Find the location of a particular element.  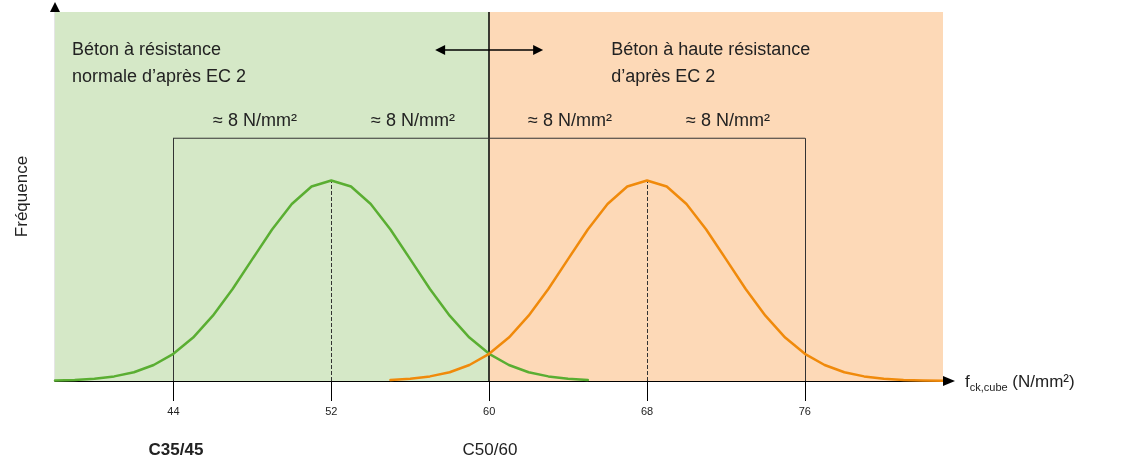

x-tick-label: 52 is located at coordinates (331, 410).